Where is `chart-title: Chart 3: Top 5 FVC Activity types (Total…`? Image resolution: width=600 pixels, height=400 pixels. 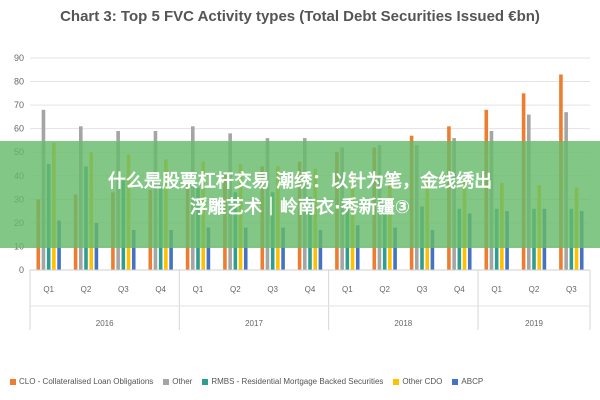 chart-title: Chart 3: Top 5 FVC Activity types (Total… is located at coordinates (300, 16).